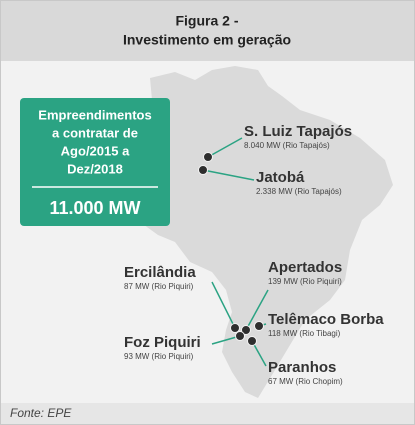  Describe the element at coordinates (207, 40) in the screenshot. I see `title-line: Investimento em geração` at that location.